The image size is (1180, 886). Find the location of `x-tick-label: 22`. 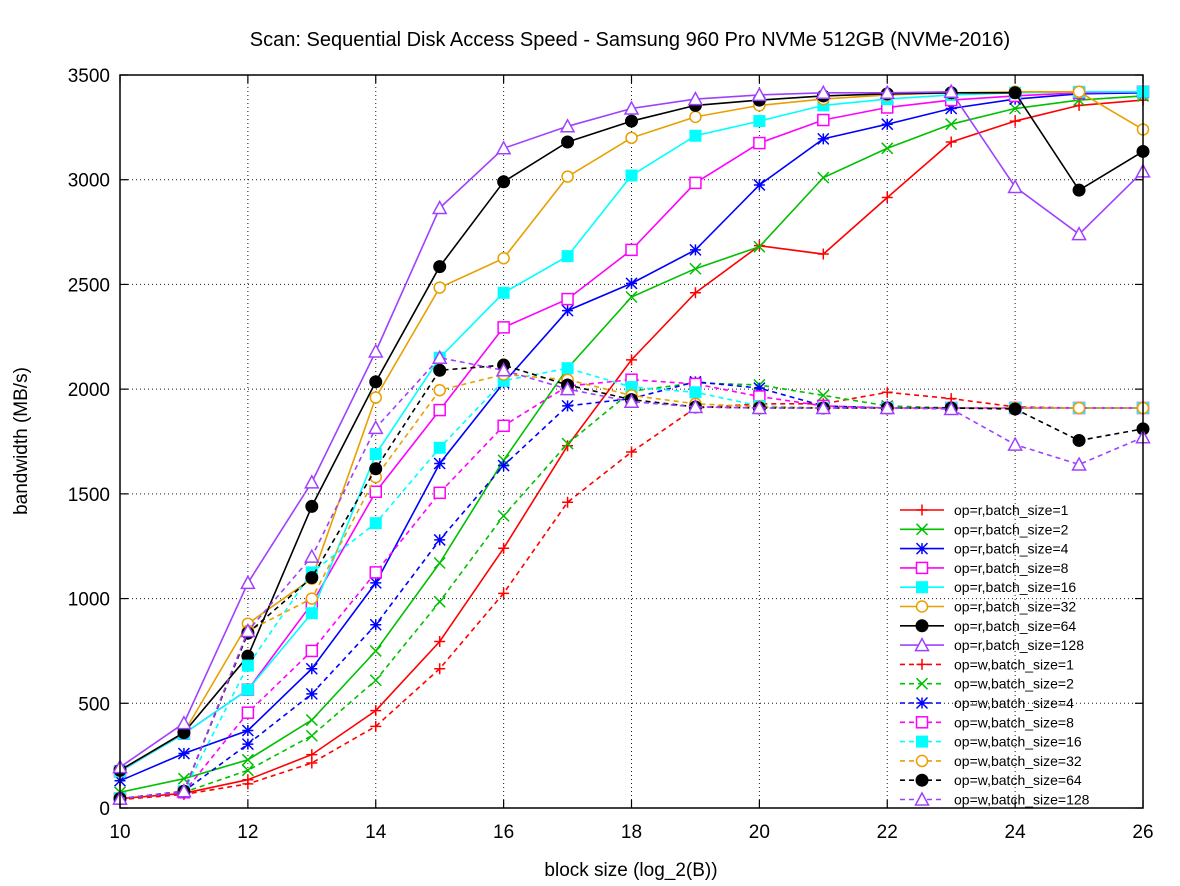

x-tick-label: 22 is located at coordinates (887, 832).